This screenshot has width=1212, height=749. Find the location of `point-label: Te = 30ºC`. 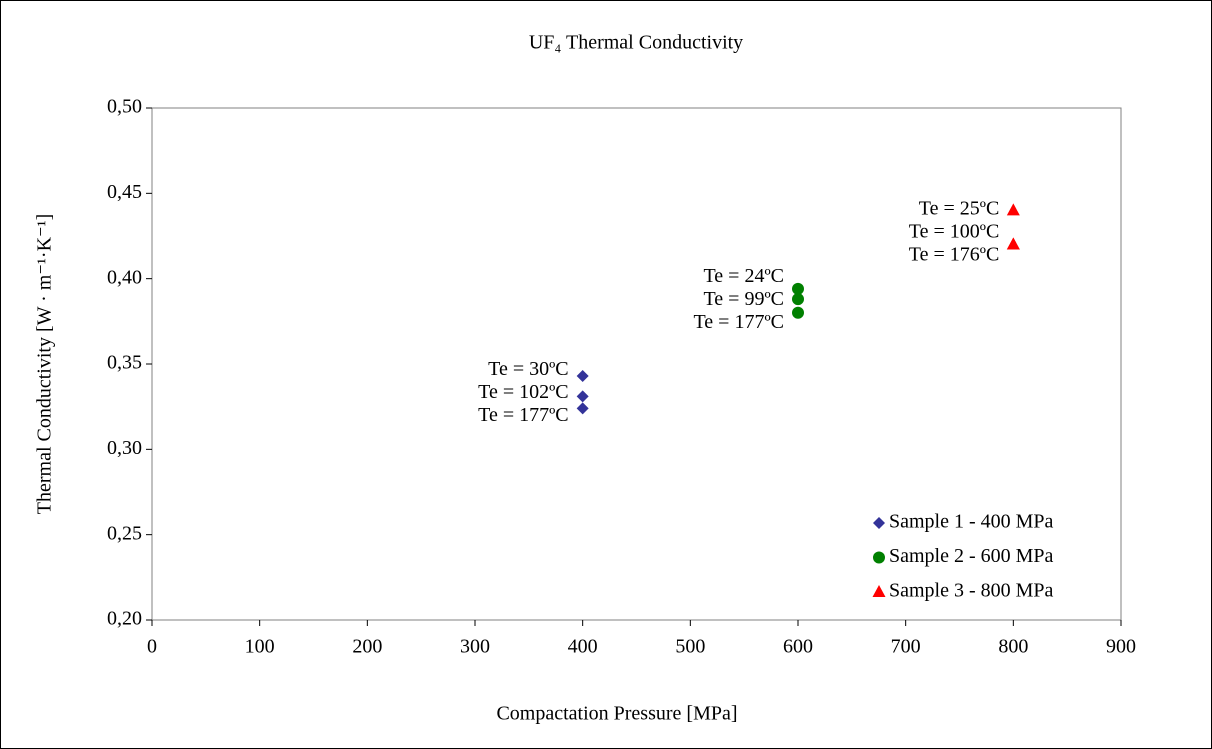

point-label: Te = 30ºC is located at coordinates (528, 369).